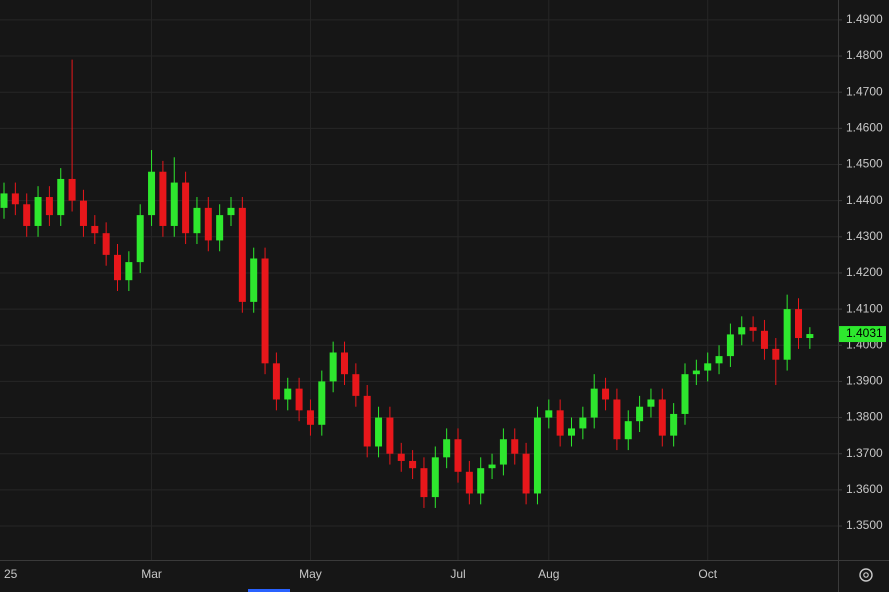 Image resolution: width=889 pixels, height=592 pixels. What do you see at coordinates (151, 574) in the screenshot?
I see `x-tick-label: Mar` at bounding box center [151, 574].